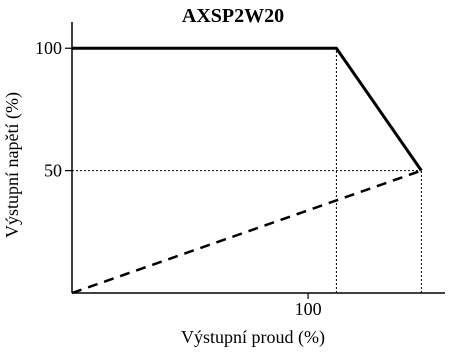 The height and width of the screenshot is (352, 458). What do you see at coordinates (12, 165) in the screenshot?
I see `y-axis-label: Výstupní napětí (%)` at bounding box center [12, 165].